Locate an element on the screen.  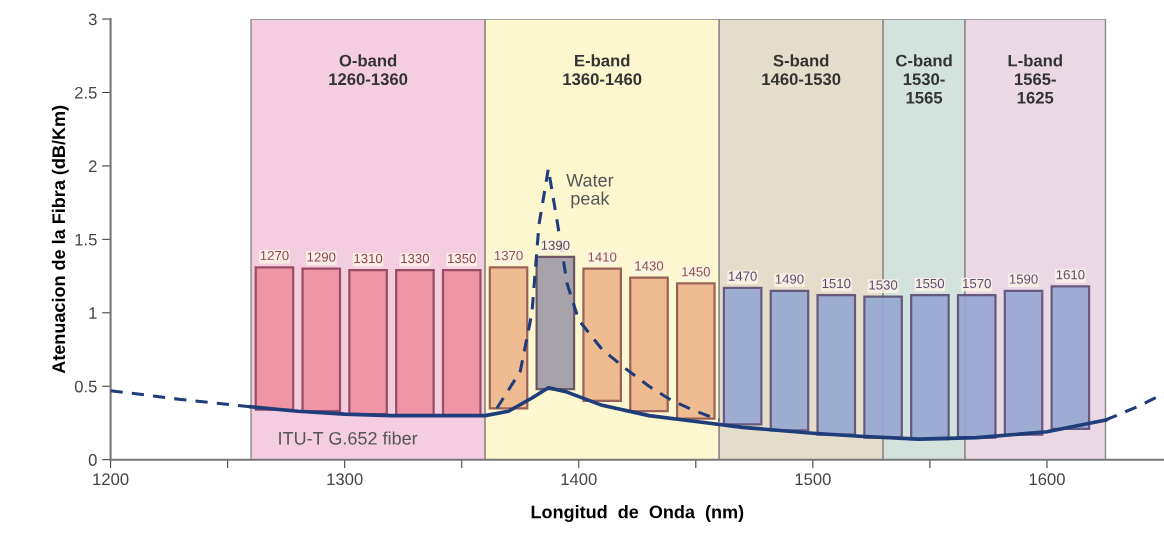
annotation: 1370 is located at coordinates (508, 255).